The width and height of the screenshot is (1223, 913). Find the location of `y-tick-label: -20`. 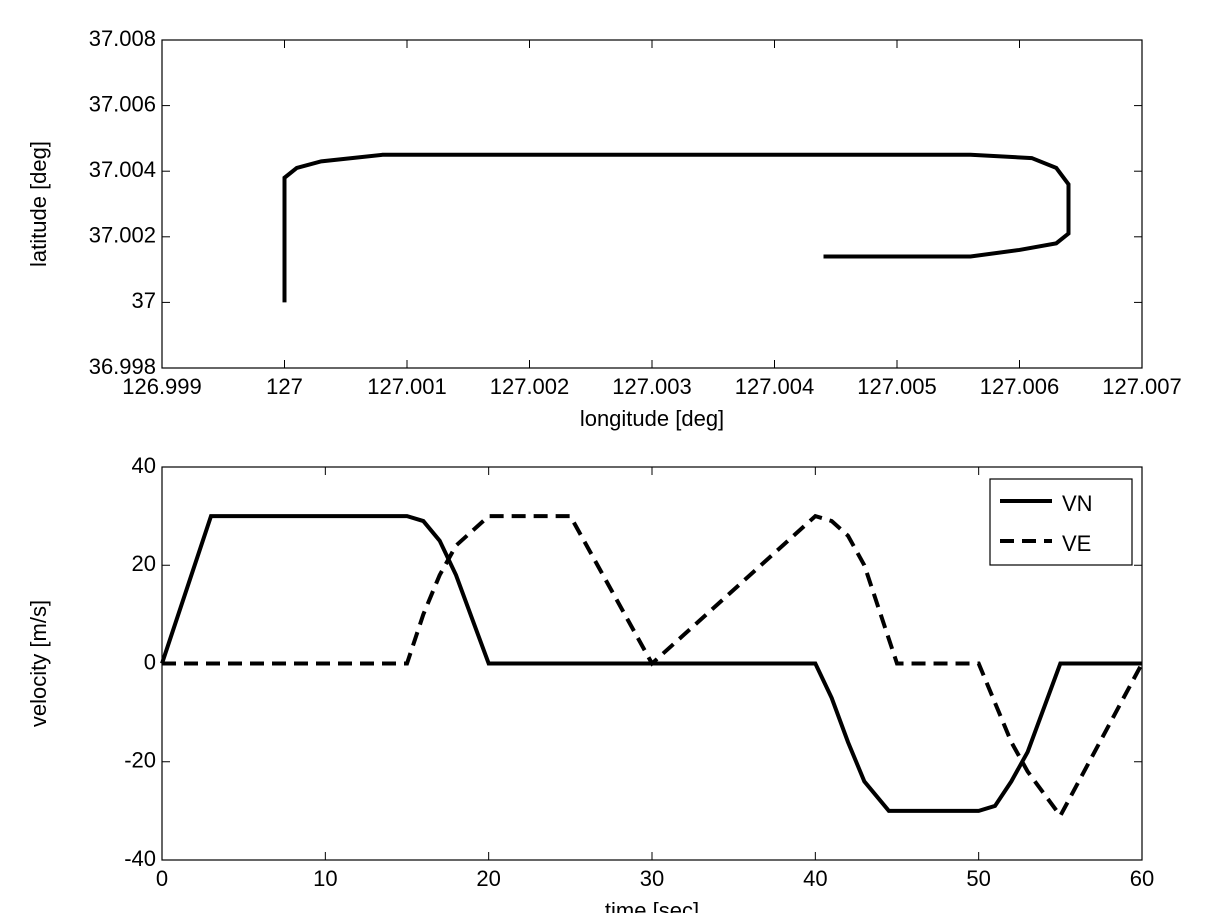

y-tick-label: -20 is located at coordinates (140, 760).